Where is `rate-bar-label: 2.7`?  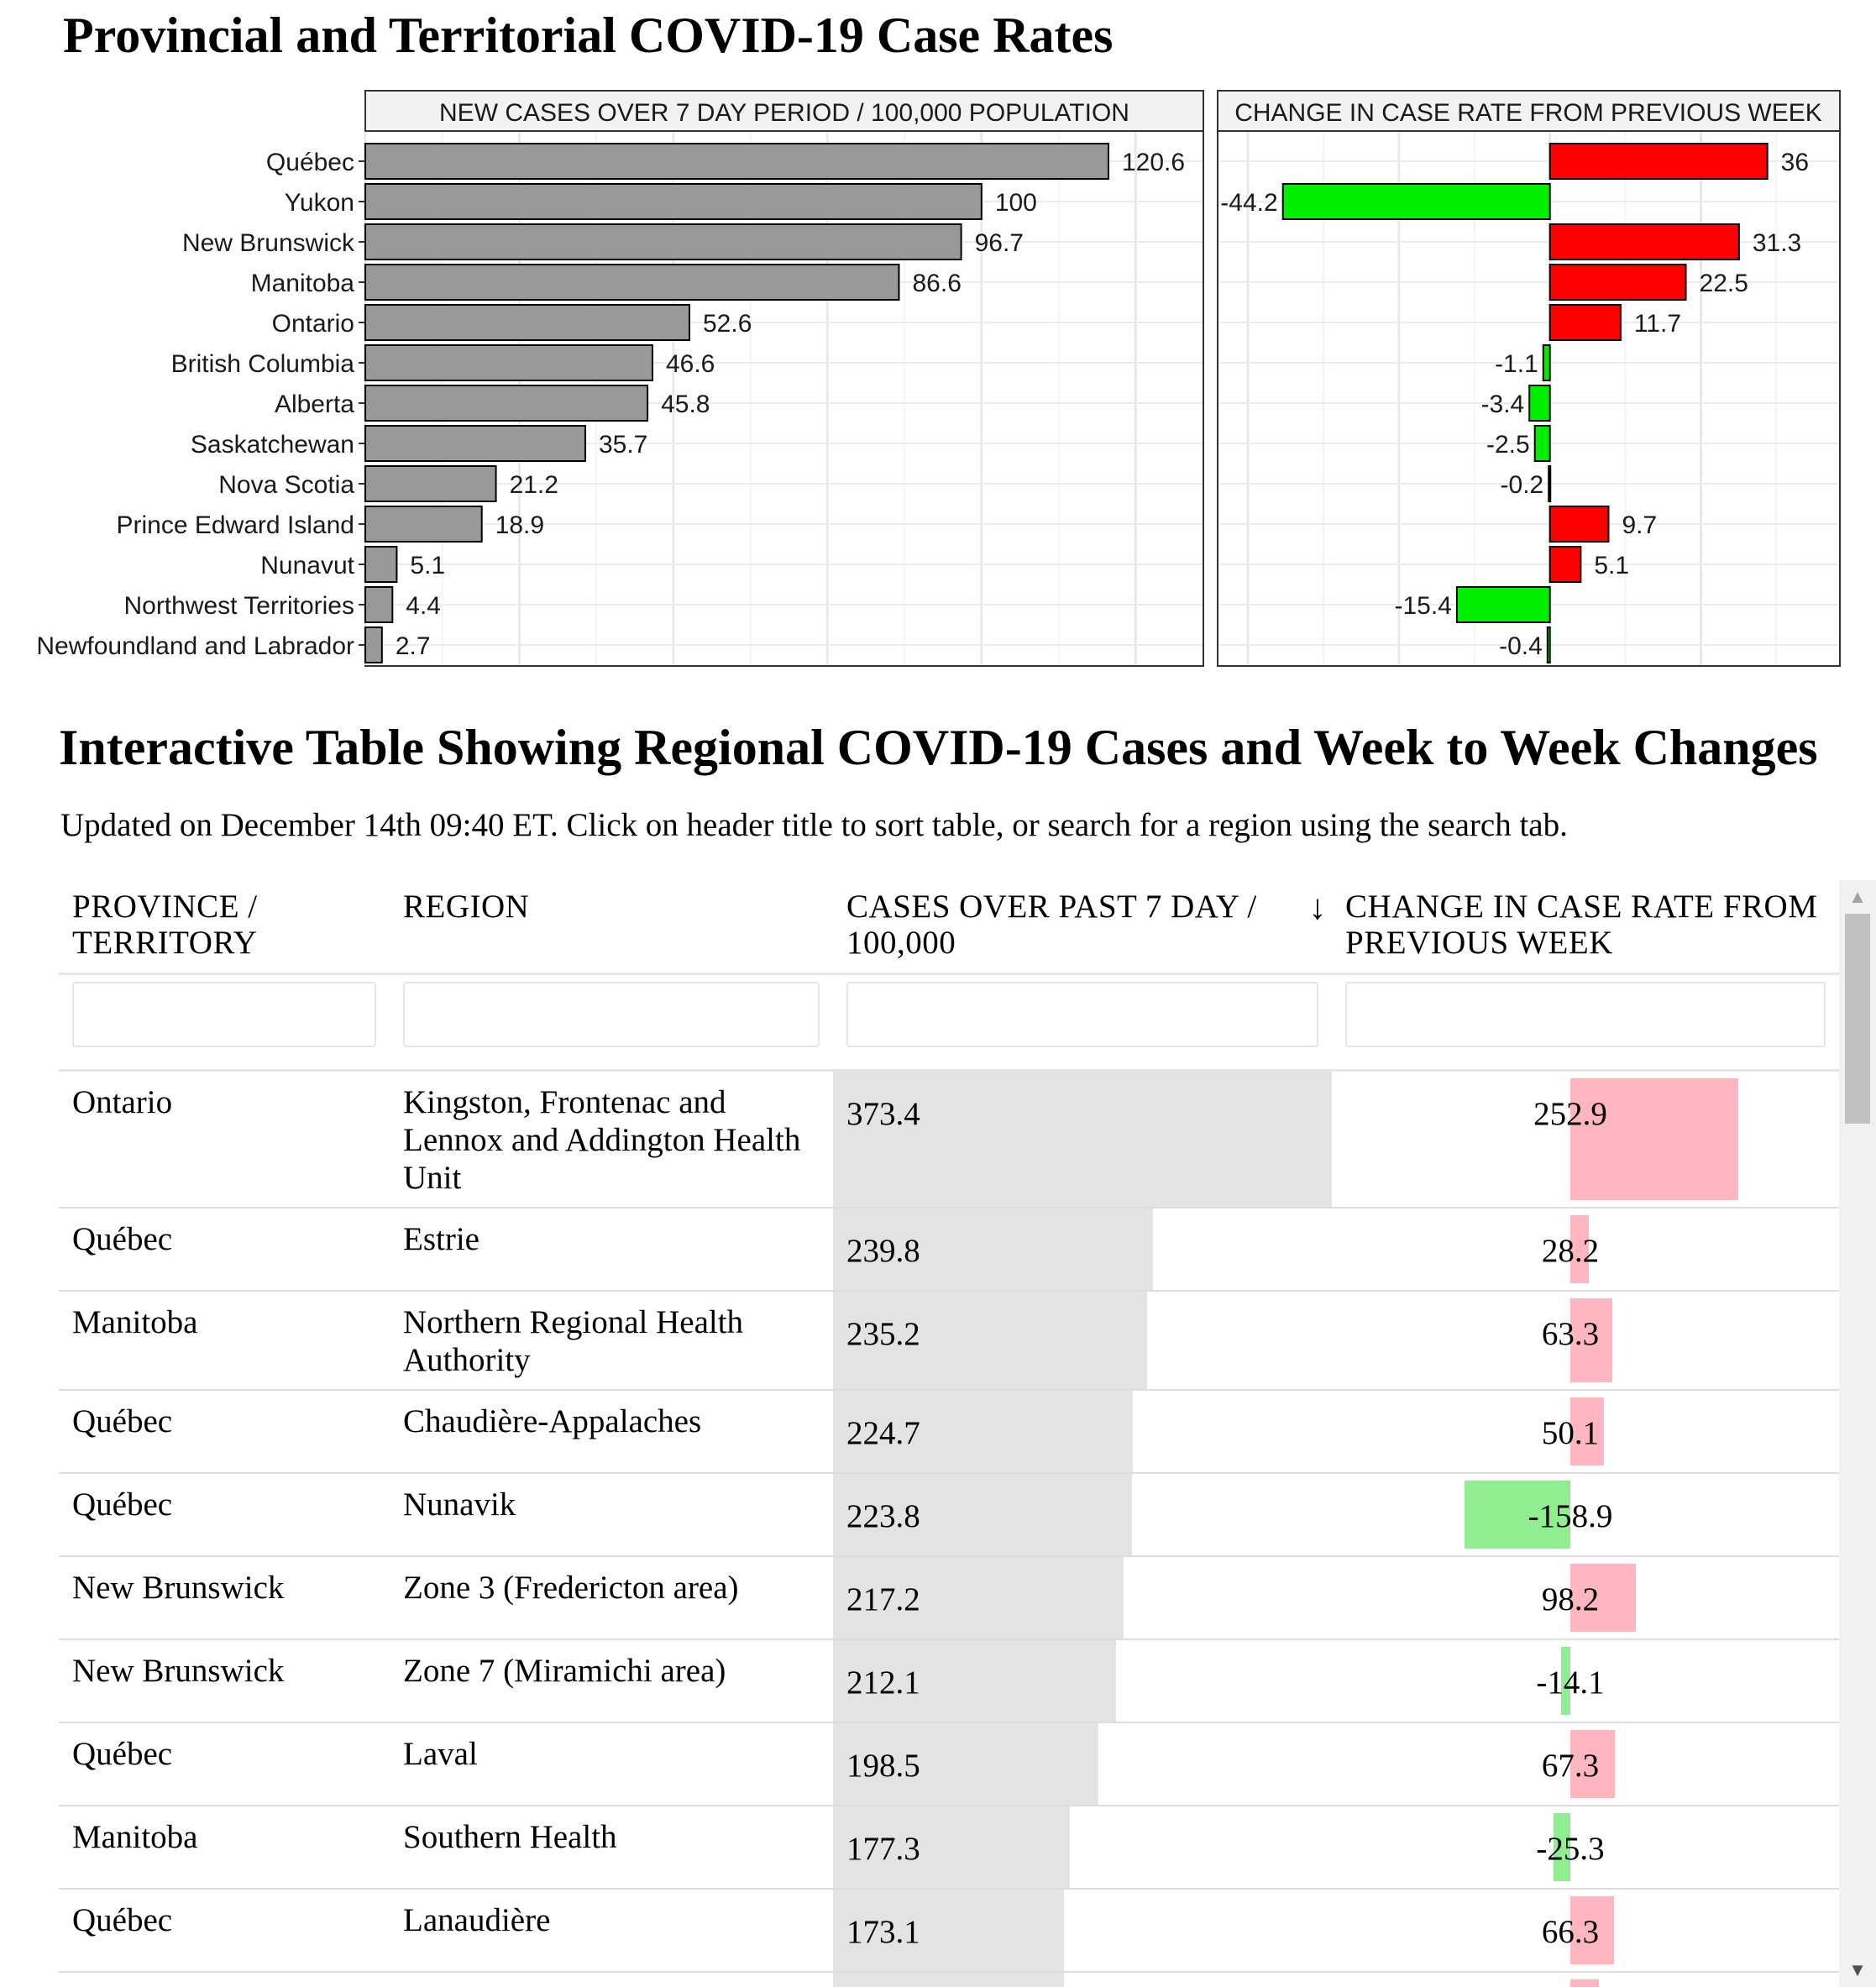 rate-bar-label: 2.7 is located at coordinates (414, 646).